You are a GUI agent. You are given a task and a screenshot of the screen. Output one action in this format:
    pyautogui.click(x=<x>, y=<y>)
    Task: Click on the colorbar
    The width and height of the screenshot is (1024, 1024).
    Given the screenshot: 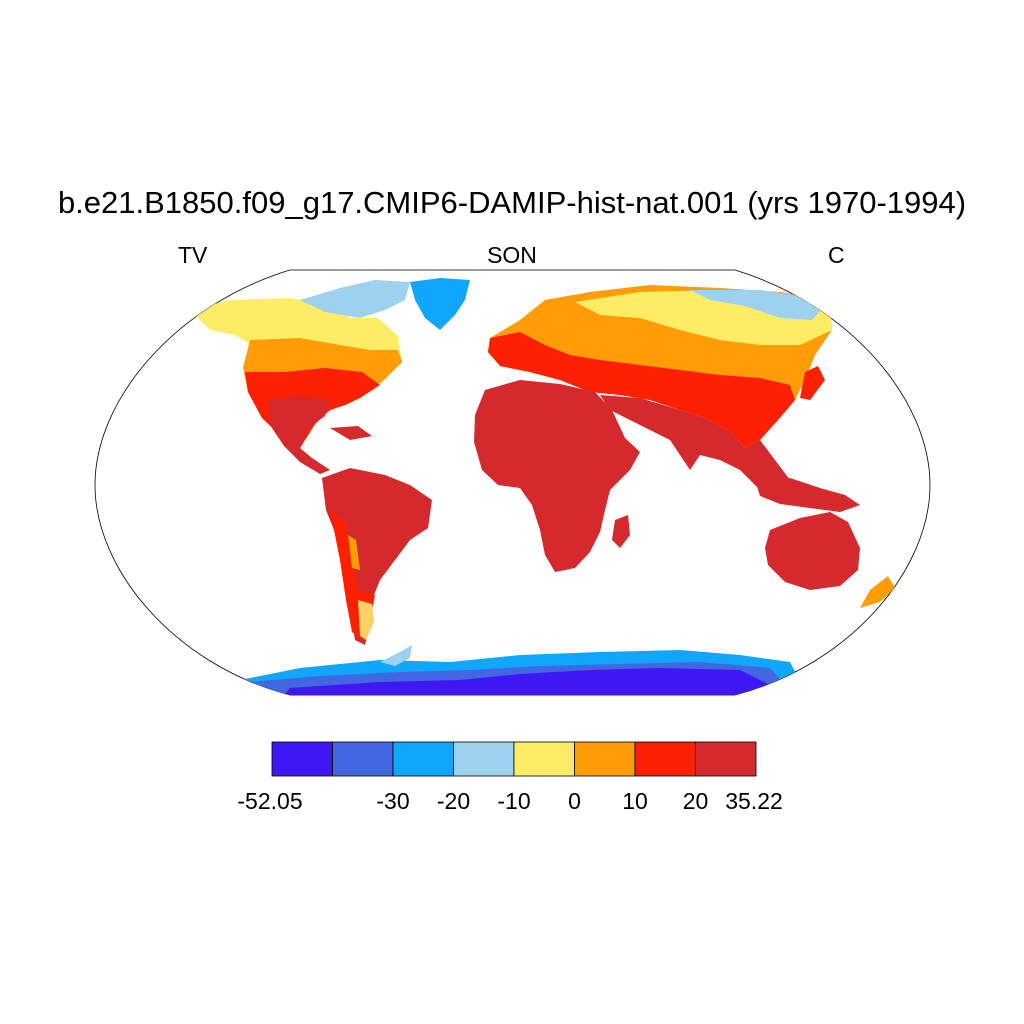 What is the action you would take?
    pyautogui.click(x=514, y=759)
    